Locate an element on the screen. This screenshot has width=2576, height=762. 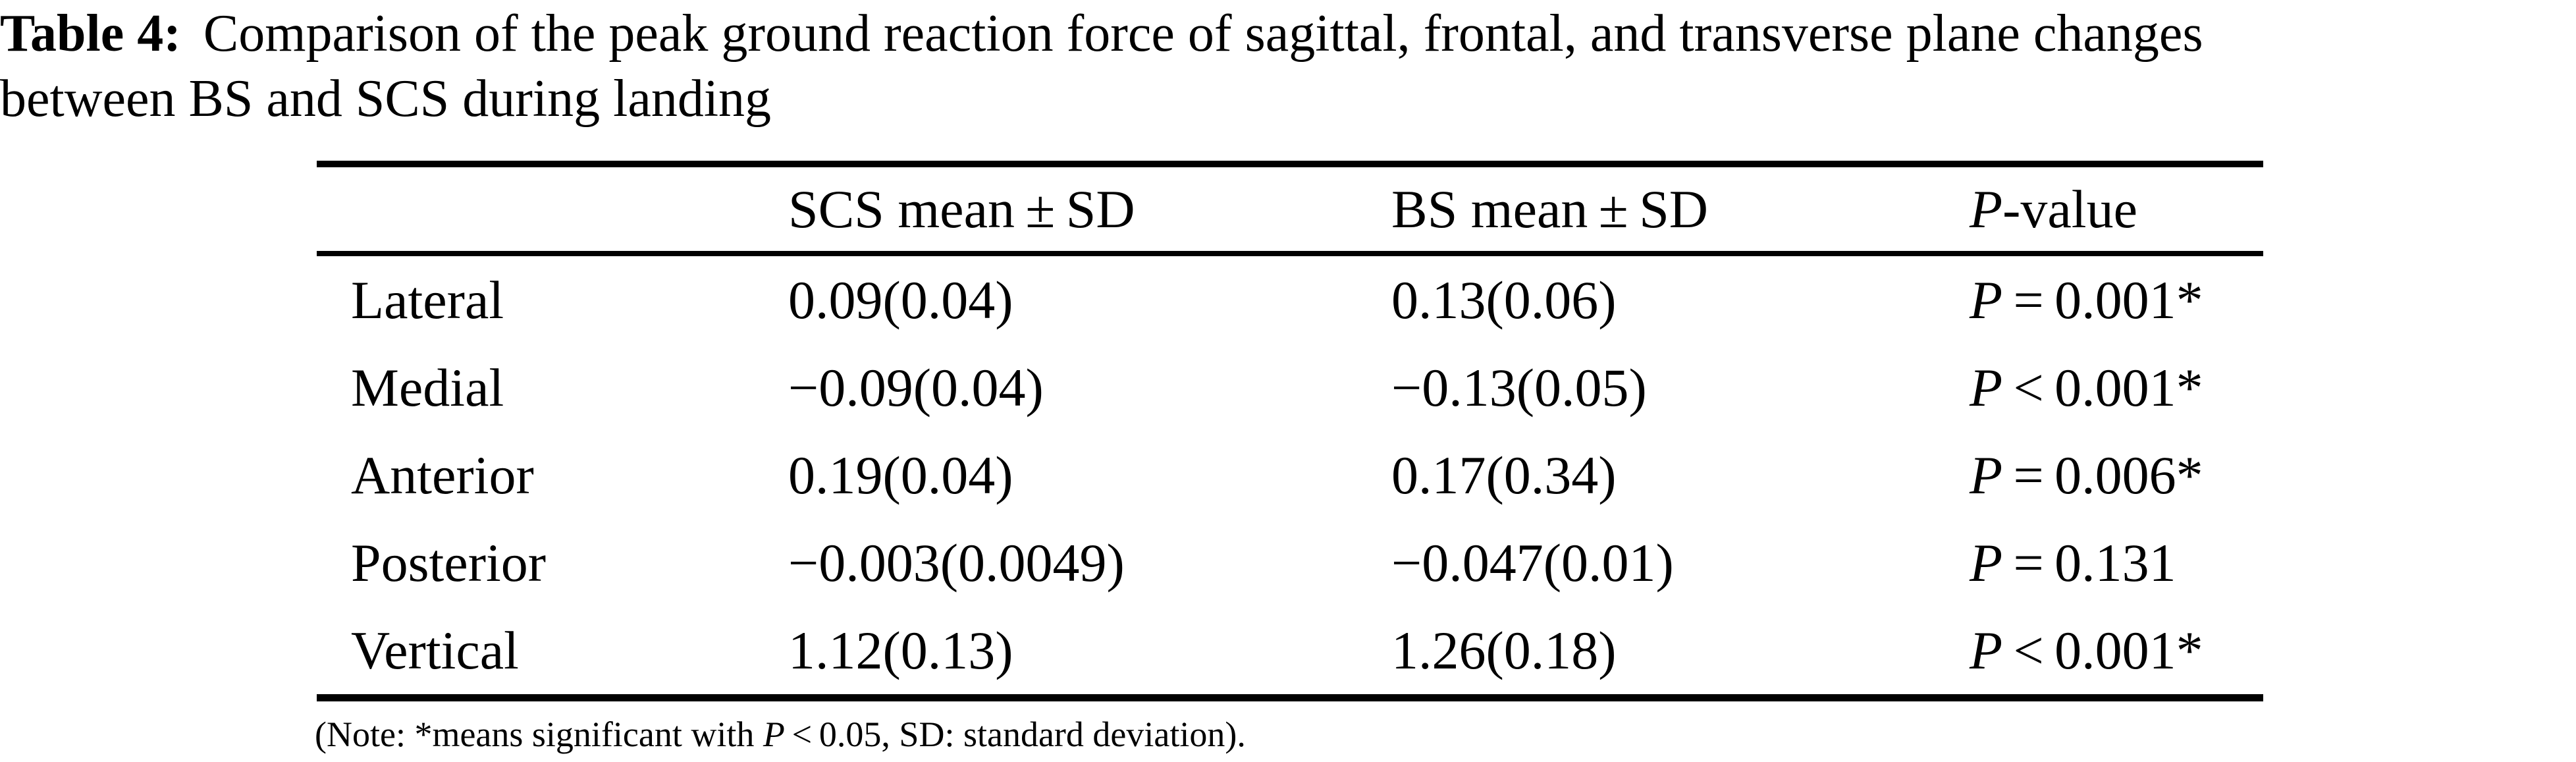
p-value: P = 0.006* is located at coordinates (2116, 476).